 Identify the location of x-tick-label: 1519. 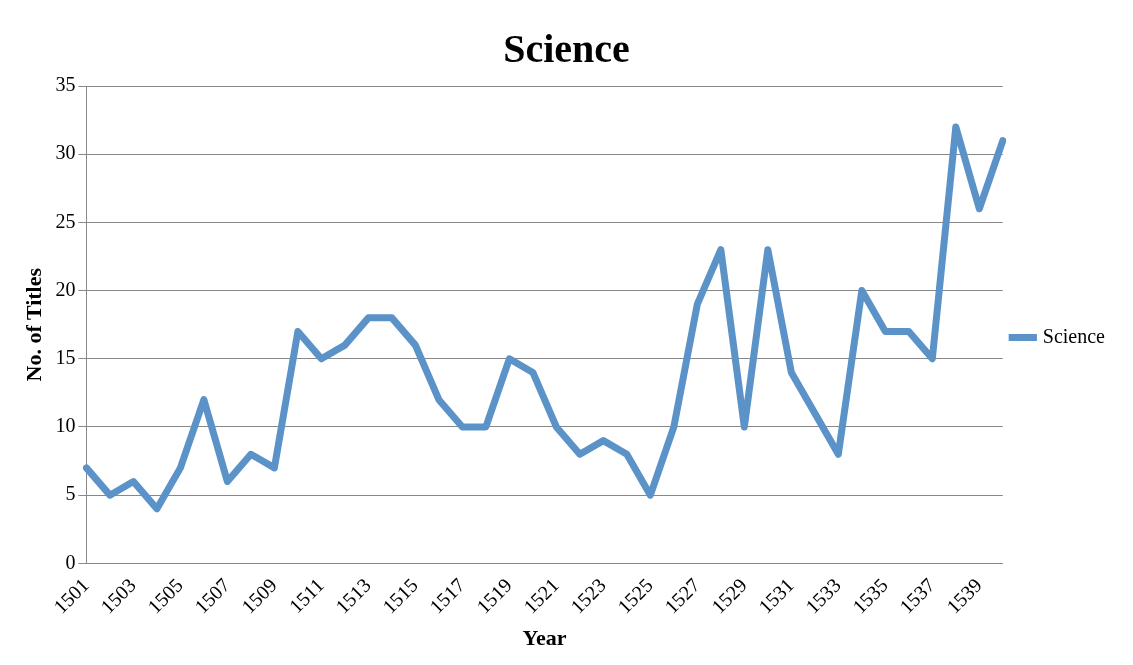
(494, 595).